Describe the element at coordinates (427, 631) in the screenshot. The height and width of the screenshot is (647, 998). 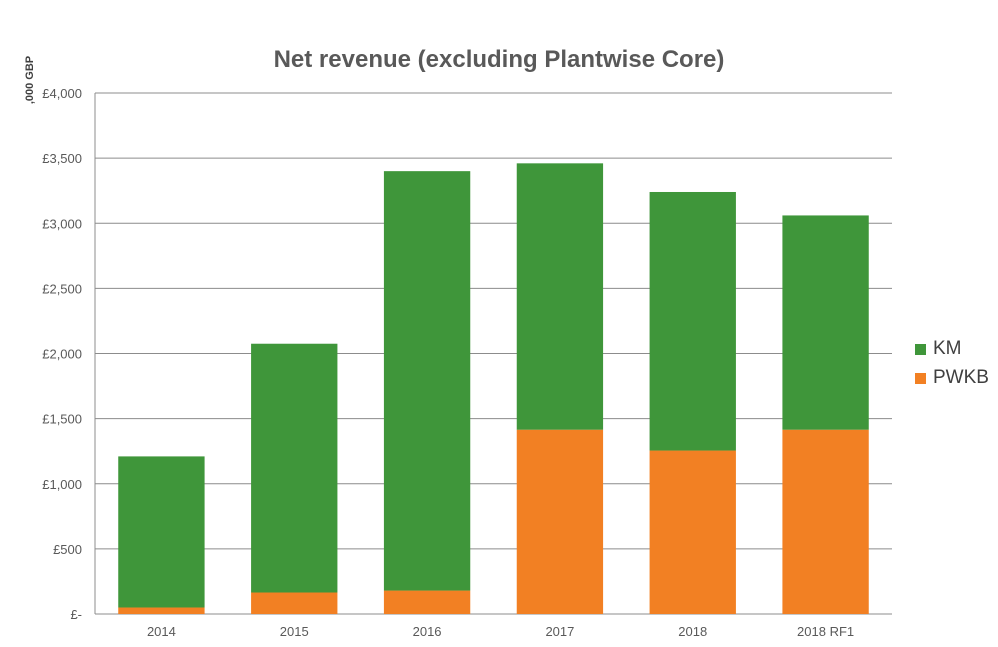
I see `x-tick-label: 2016` at that location.